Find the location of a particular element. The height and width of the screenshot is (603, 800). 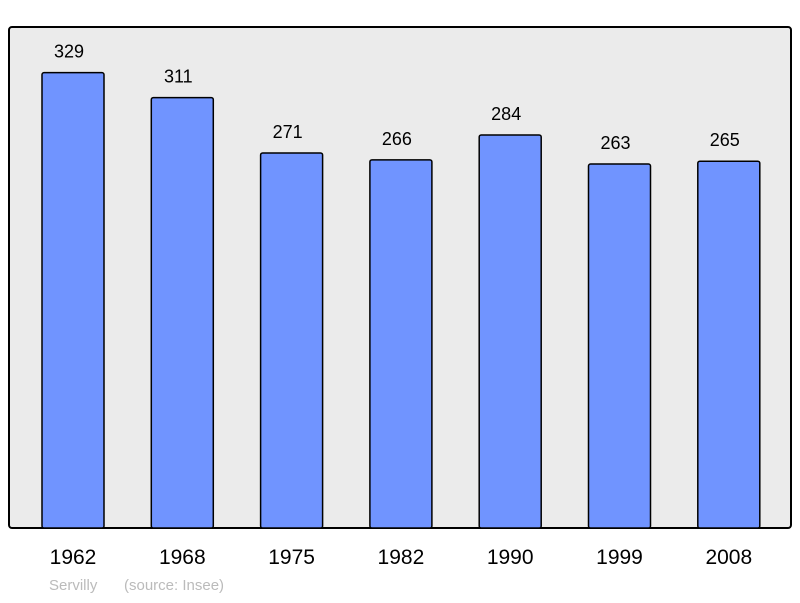

data-label-1962: 329 is located at coordinates (69, 52).